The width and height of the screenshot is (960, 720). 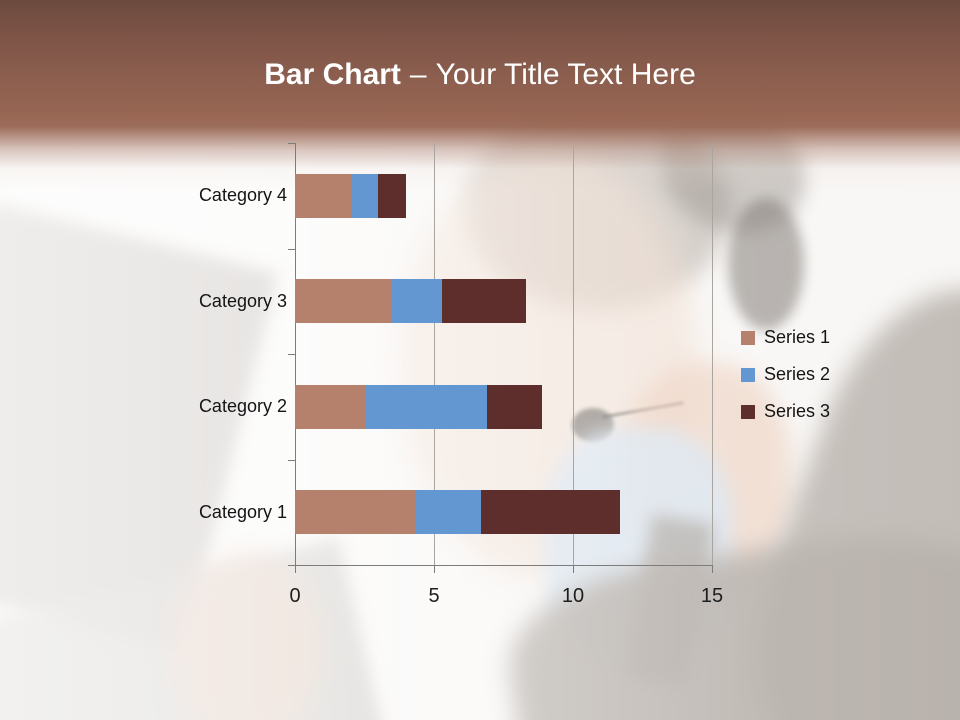 What do you see at coordinates (565, 74) in the screenshot?
I see `title-regular-text: Your Title Text Here` at bounding box center [565, 74].